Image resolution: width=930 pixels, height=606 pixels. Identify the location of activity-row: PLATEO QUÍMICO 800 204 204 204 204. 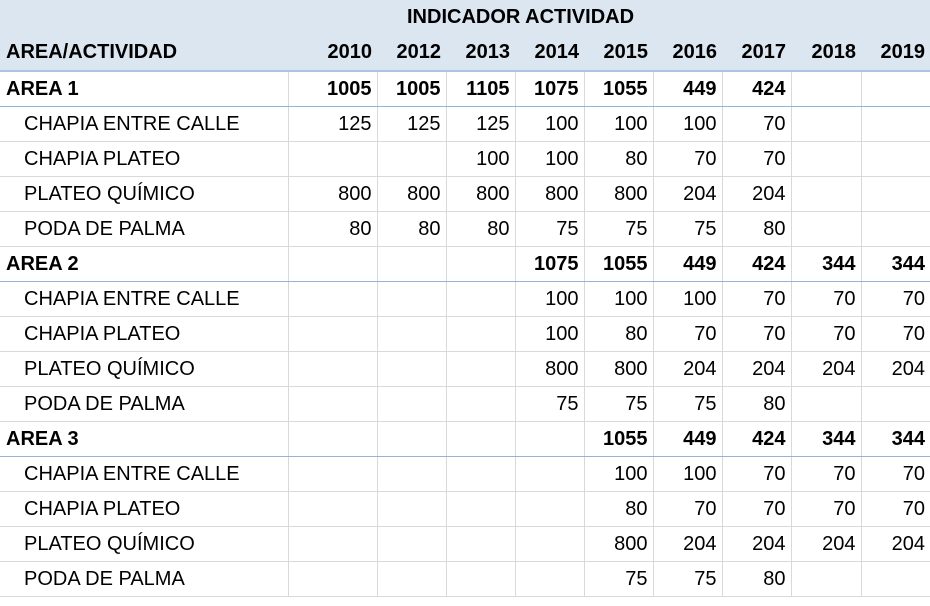
(465, 544).